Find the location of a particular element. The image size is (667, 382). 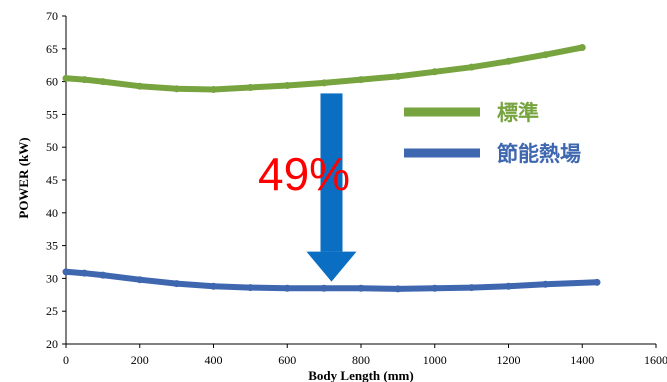

reduction-annotation: 49% is located at coordinates (304, 174).